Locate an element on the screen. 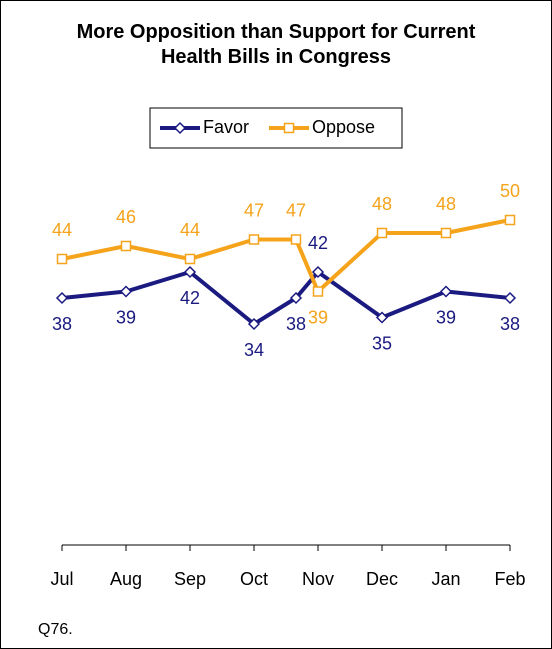 The image size is (552, 649). data-label: 46 is located at coordinates (126, 217).